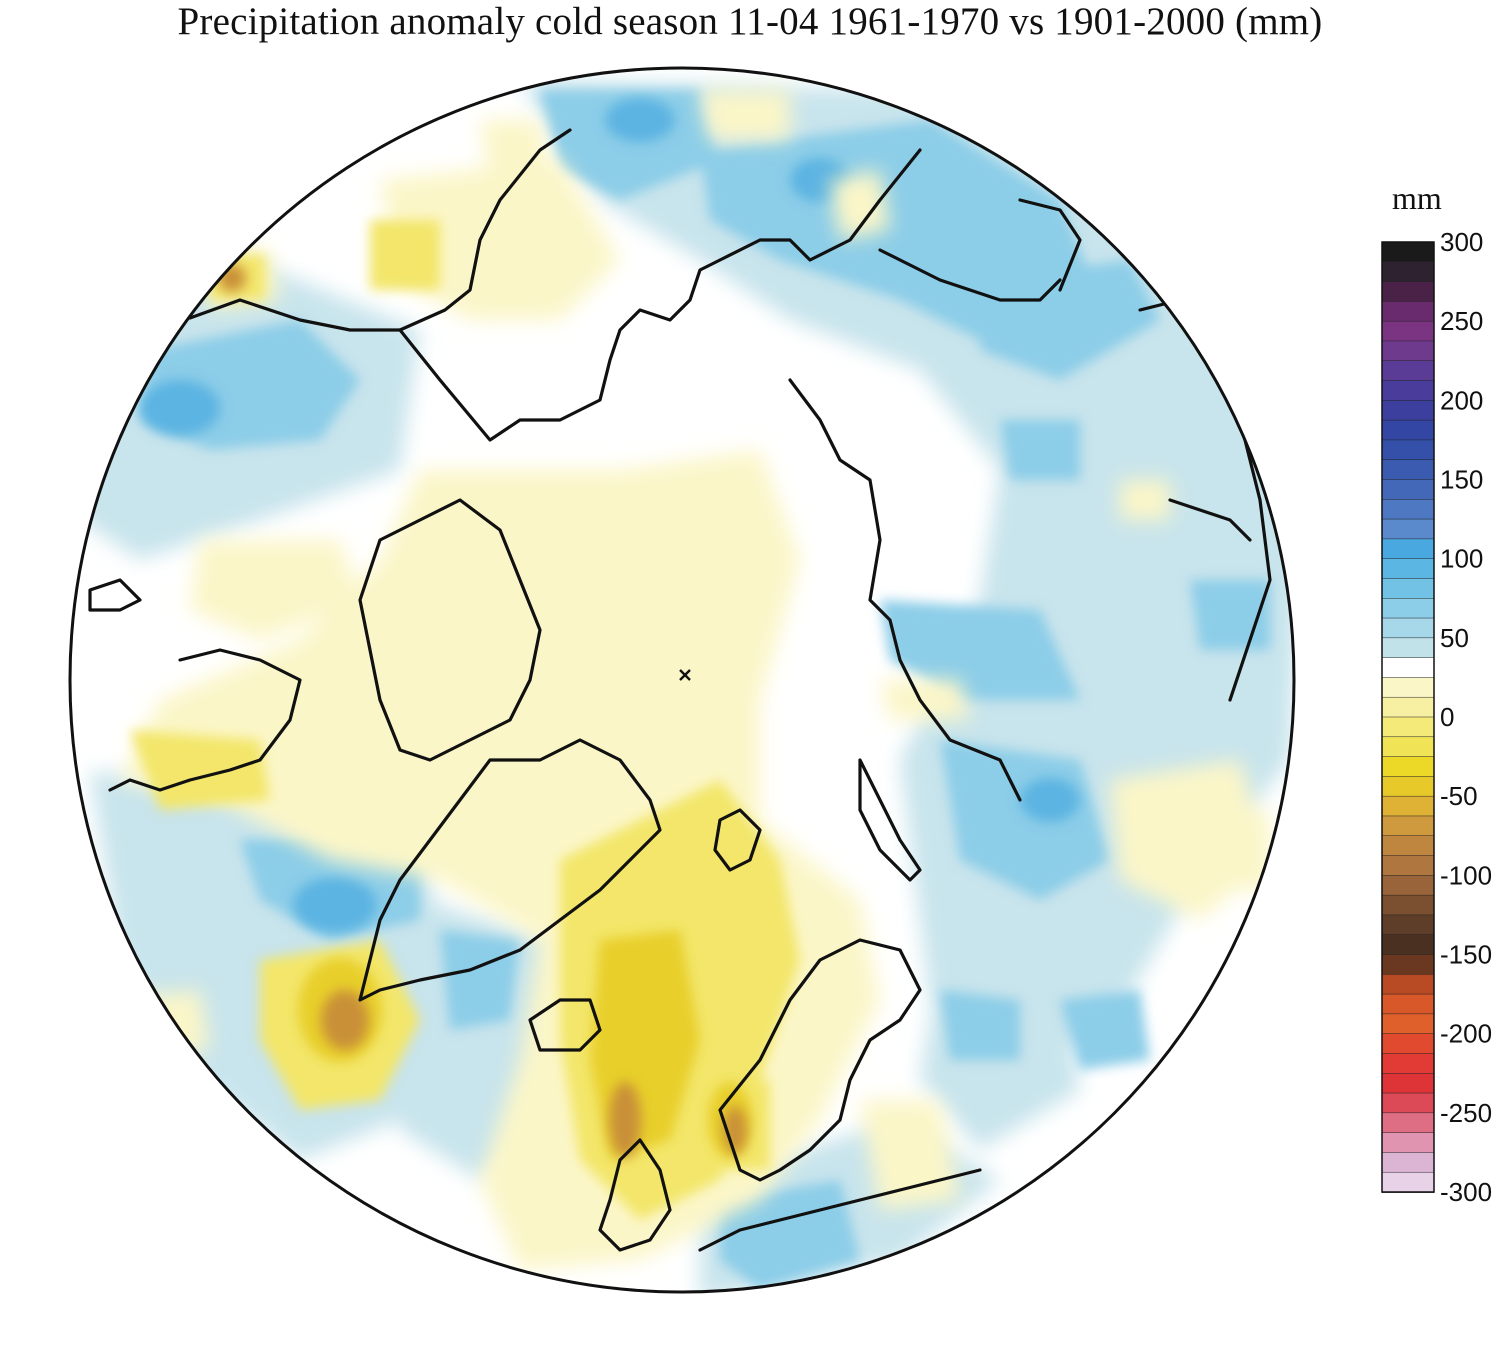 The height and width of the screenshot is (1351, 1500). What do you see at coordinates (1050, 245) in the screenshot?
I see `coastline-kamchatka` at bounding box center [1050, 245].